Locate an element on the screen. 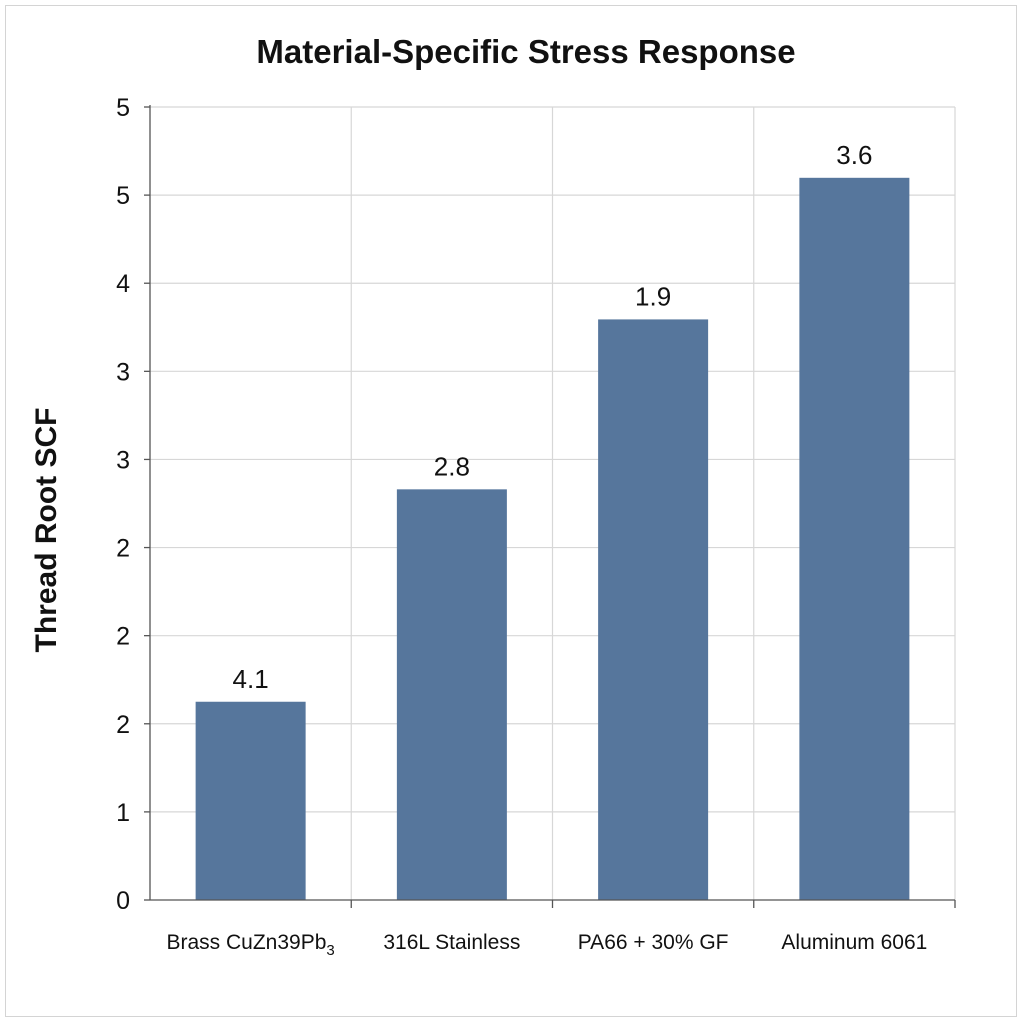  data-label: 3.6 is located at coordinates (854, 155).